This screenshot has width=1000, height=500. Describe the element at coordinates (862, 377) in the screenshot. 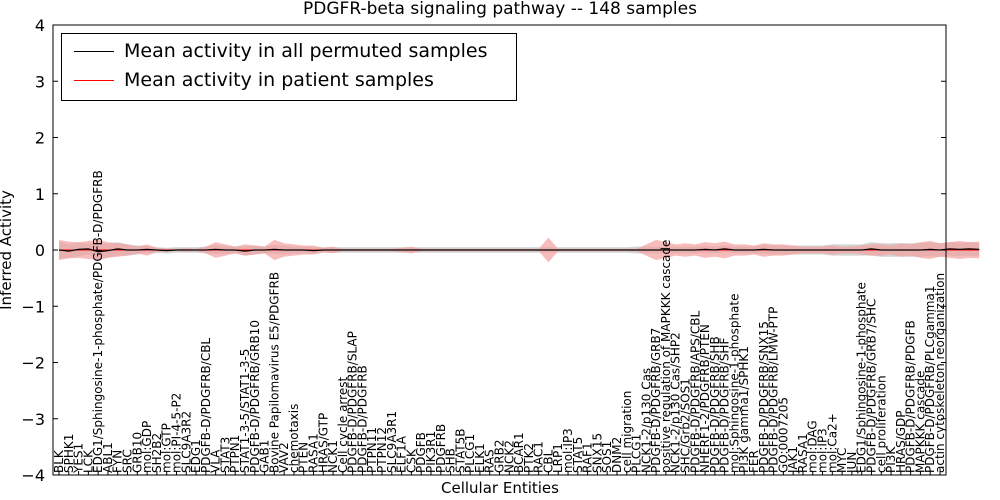

I see `x-tick-label: EDG1/Sphingosine-1-phosphate` at that location.